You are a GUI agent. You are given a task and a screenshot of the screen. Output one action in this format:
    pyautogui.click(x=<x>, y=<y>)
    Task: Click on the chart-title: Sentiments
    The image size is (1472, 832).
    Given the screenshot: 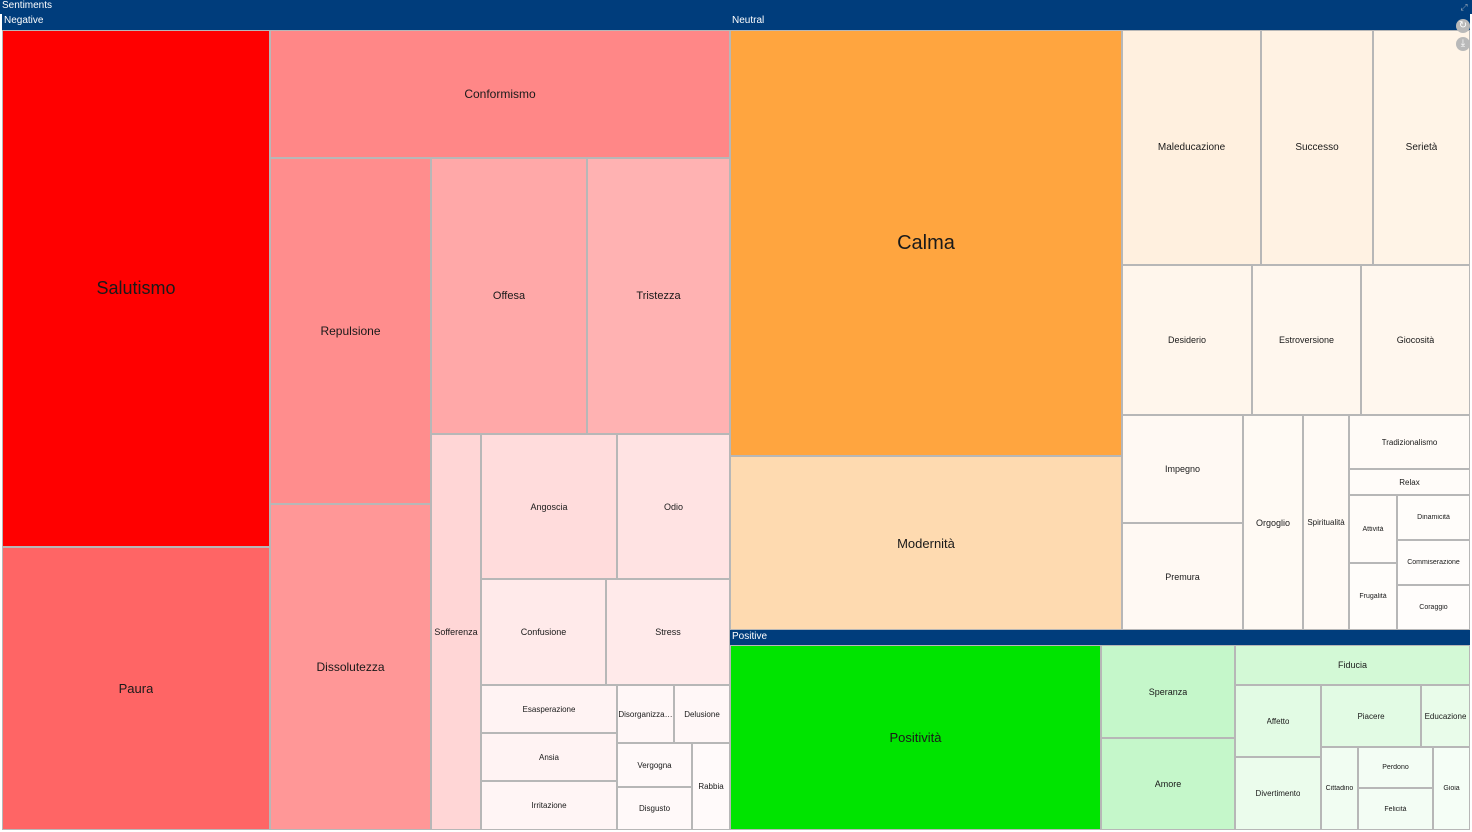 What is the action you would take?
    pyautogui.click(x=27, y=5)
    